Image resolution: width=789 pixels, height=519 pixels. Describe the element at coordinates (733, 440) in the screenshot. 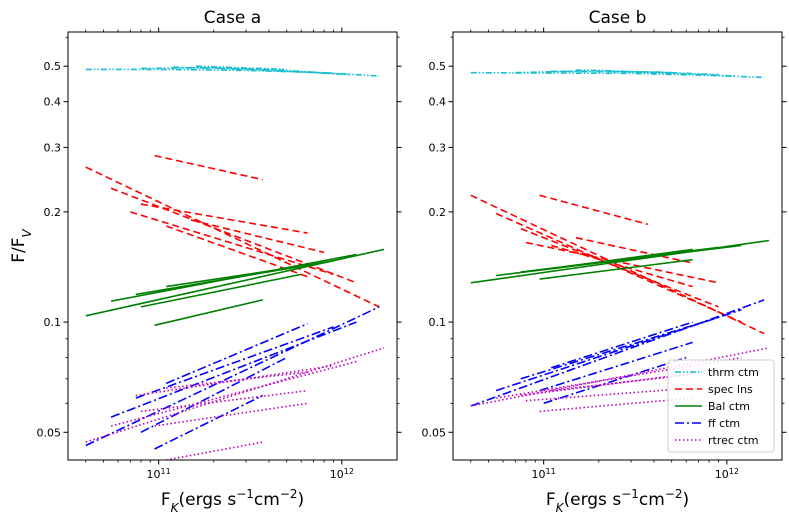

I see `legend-label-rtrec: rtrec ctm` at that location.